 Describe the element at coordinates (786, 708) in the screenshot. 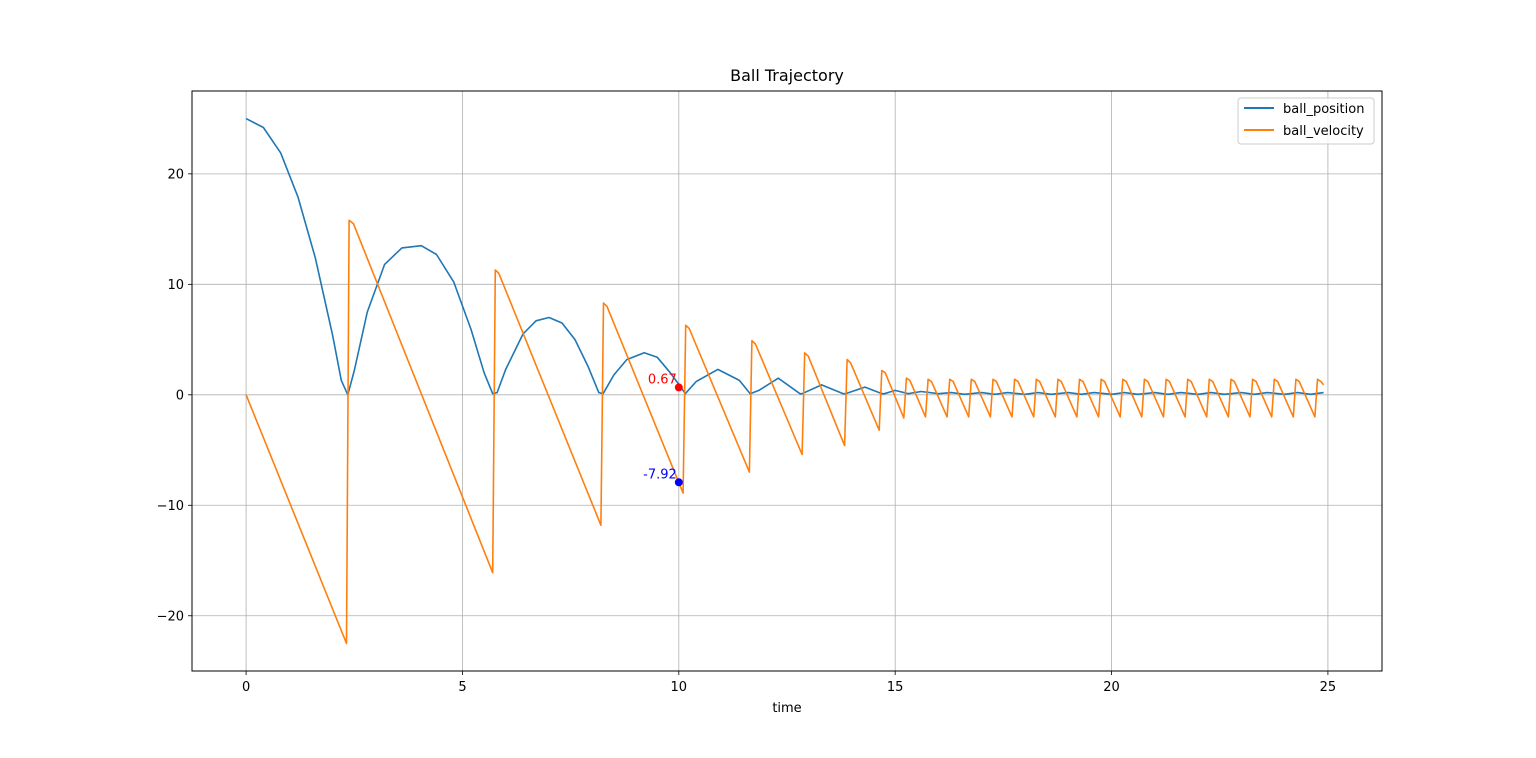

I see `x-axis-label: time` at that location.